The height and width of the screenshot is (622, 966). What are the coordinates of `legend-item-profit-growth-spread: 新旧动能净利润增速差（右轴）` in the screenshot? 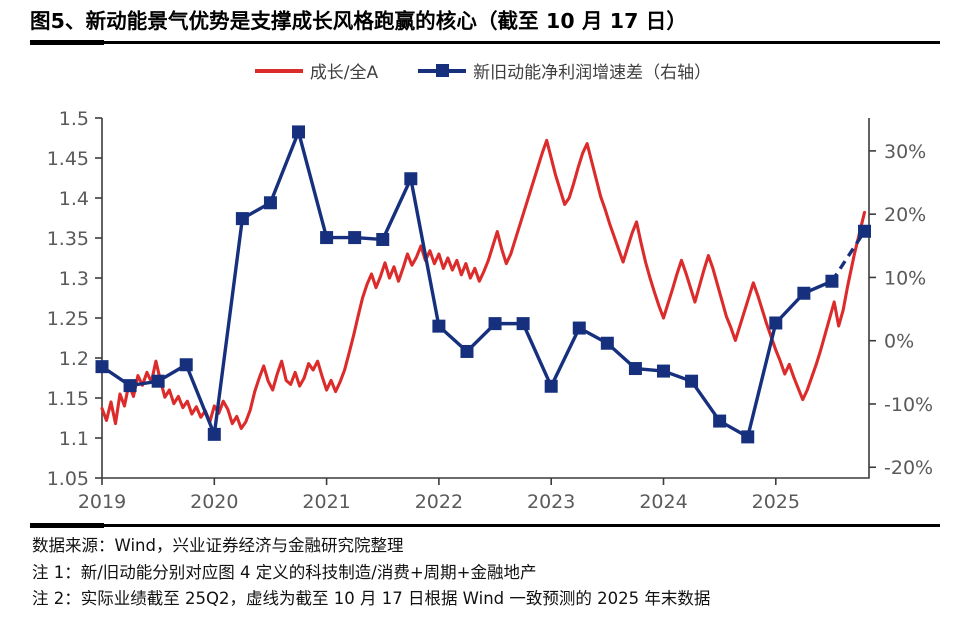 It's located at (564, 70).